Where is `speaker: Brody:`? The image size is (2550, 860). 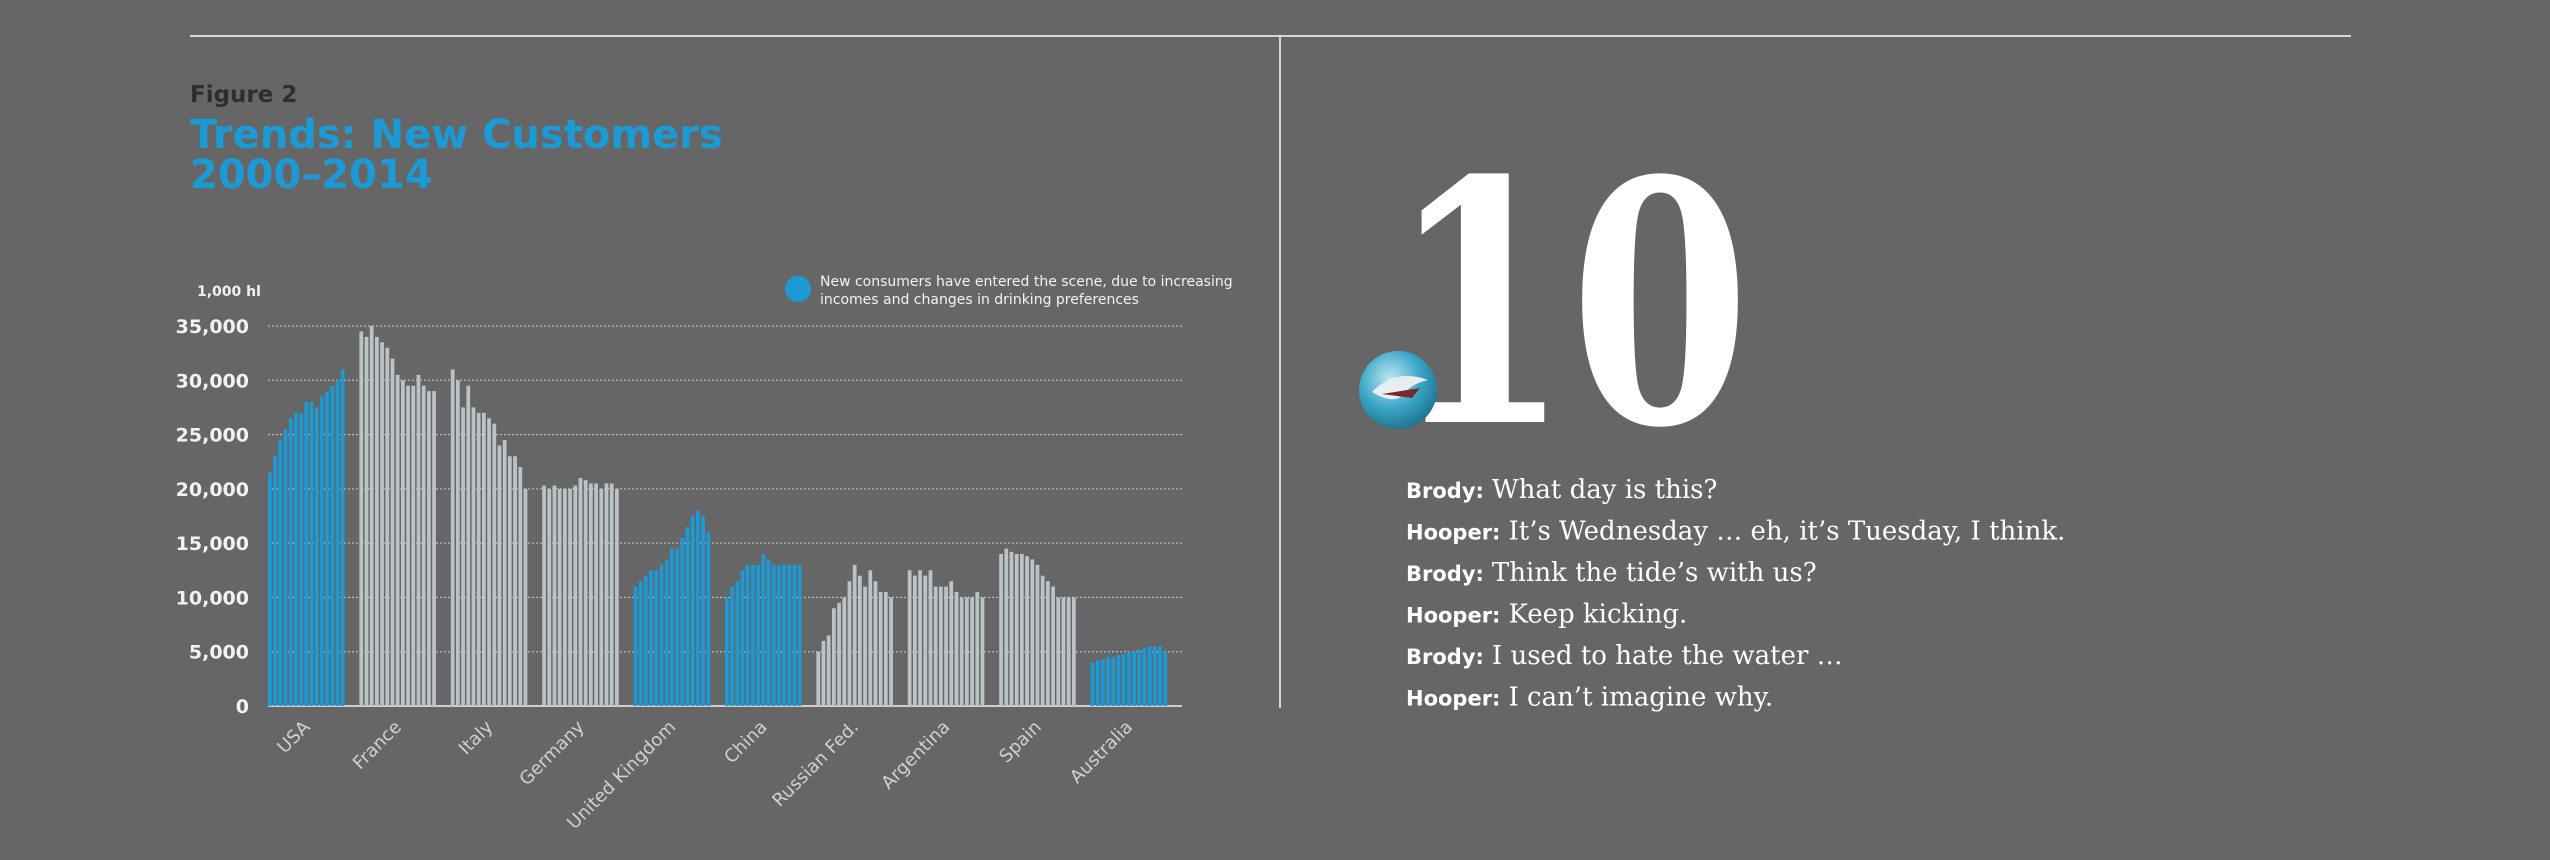 speaker: Brody: is located at coordinates (1445, 657).